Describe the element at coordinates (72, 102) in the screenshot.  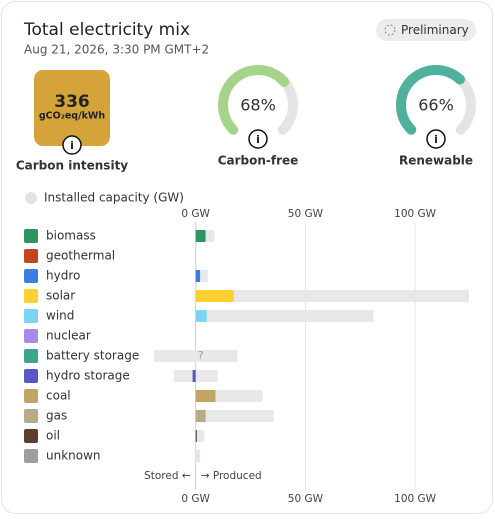
I see `carbon-intensity-value: 336` at that location.